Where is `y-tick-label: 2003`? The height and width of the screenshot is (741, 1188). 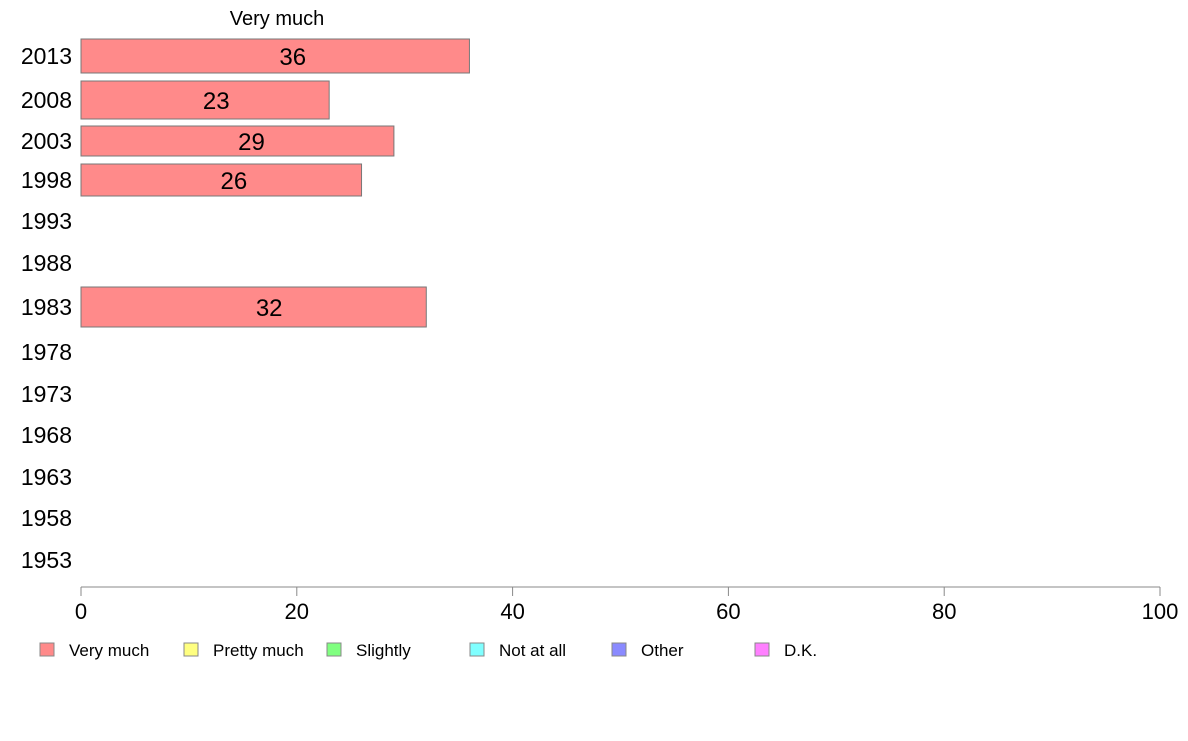
y-tick-label: 2003 is located at coordinates (46, 141).